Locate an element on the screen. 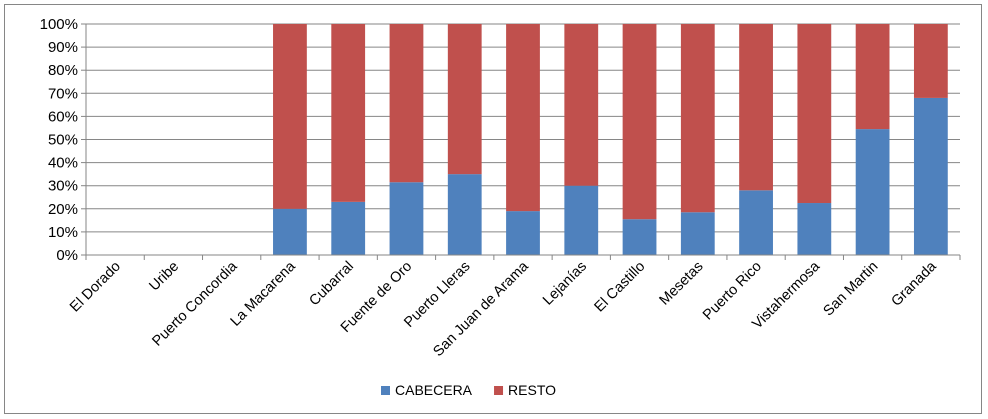 The image size is (988, 419). category-label: Lejanías is located at coordinates (565, 284).